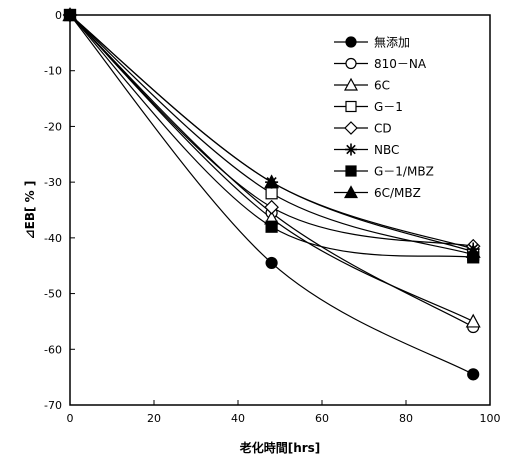  What do you see at coordinates (70, 418) in the screenshot?
I see `x-tick-label: 0` at bounding box center [70, 418].